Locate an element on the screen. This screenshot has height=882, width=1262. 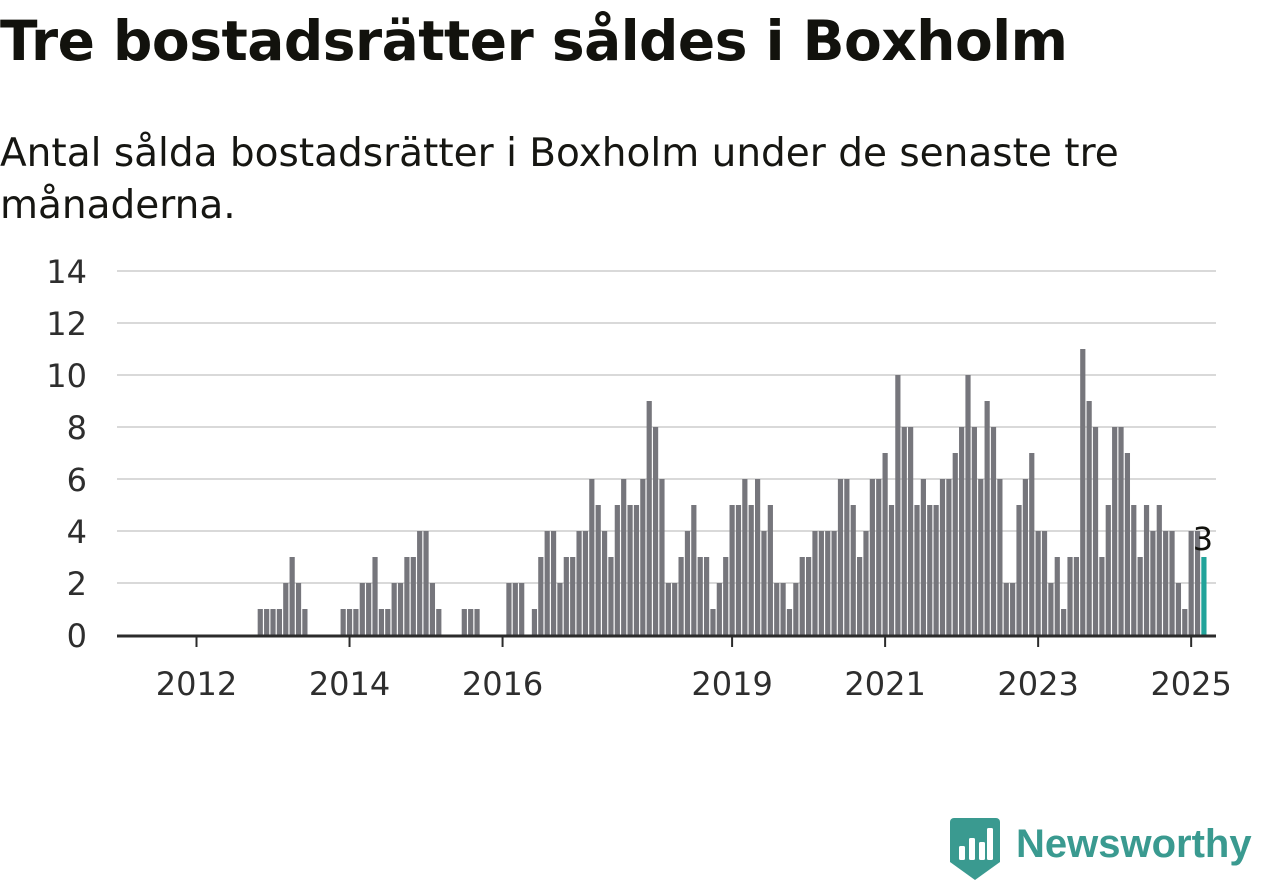
y-axis-ticks: 0 2 4 6 8 10 12 14 is located at coordinates (66, 454).